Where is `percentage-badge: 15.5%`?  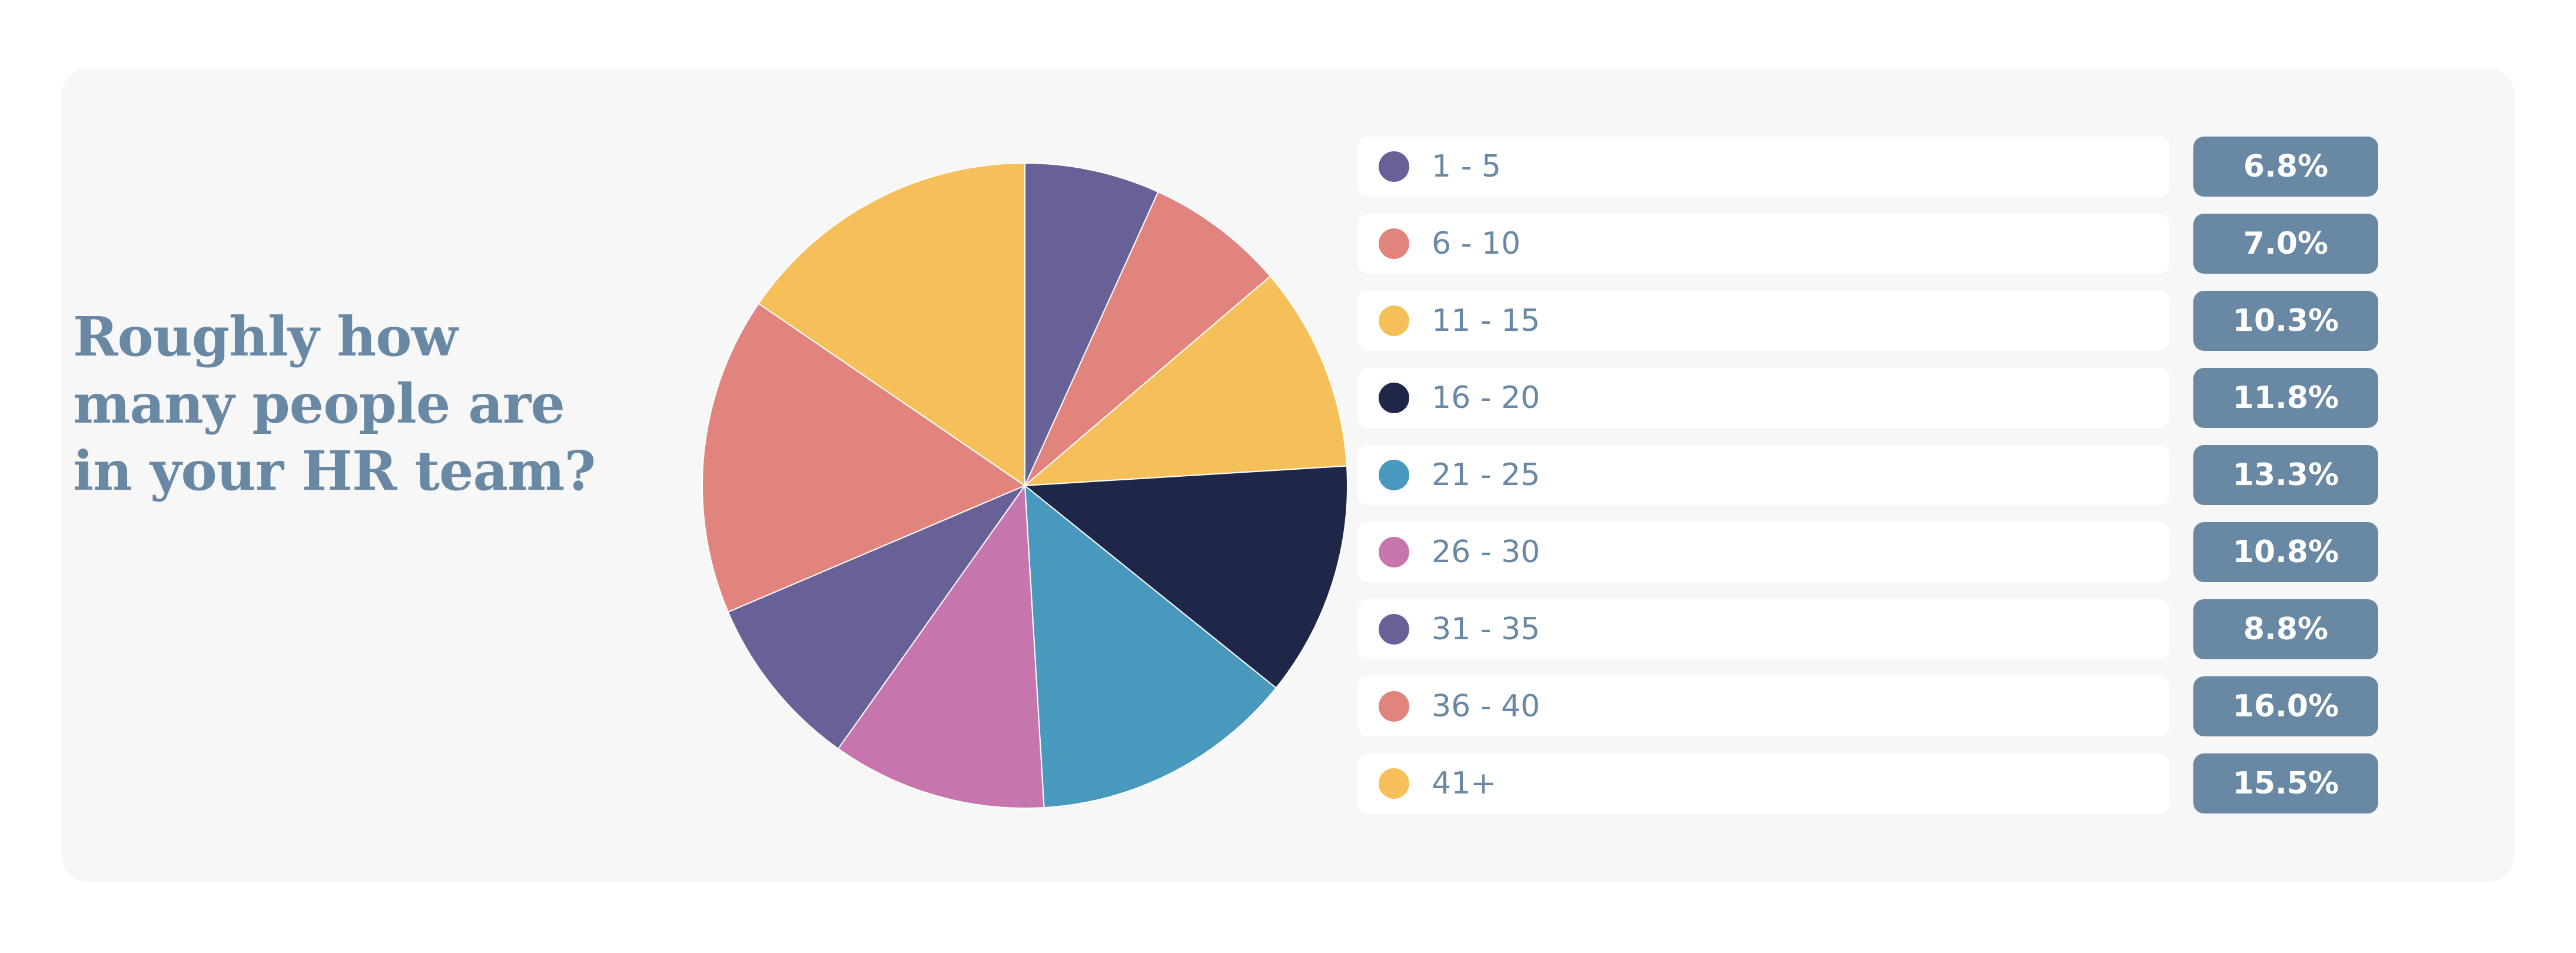 percentage-badge: 15.5% is located at coordinates (2285, 783).